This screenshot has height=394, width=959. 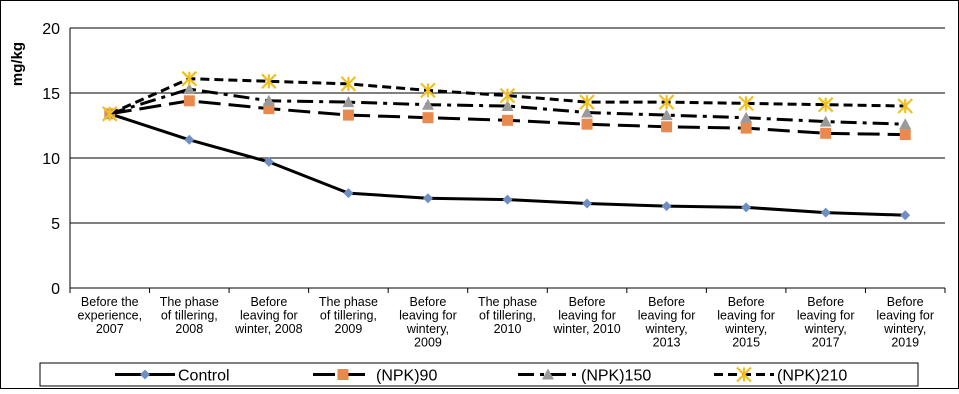 I want to click on y-tick-label: 10, so click(x=51, y=159).